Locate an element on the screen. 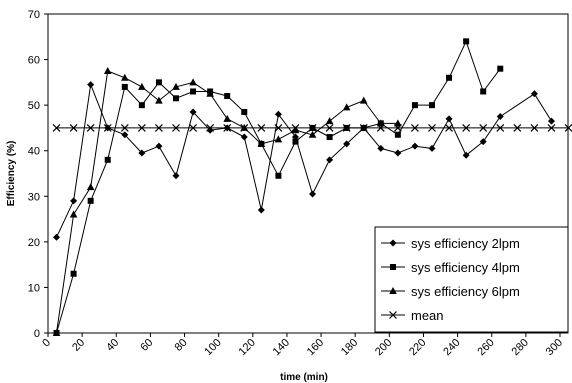  x-tick-label: 220 is located at coordinates (417, 347).